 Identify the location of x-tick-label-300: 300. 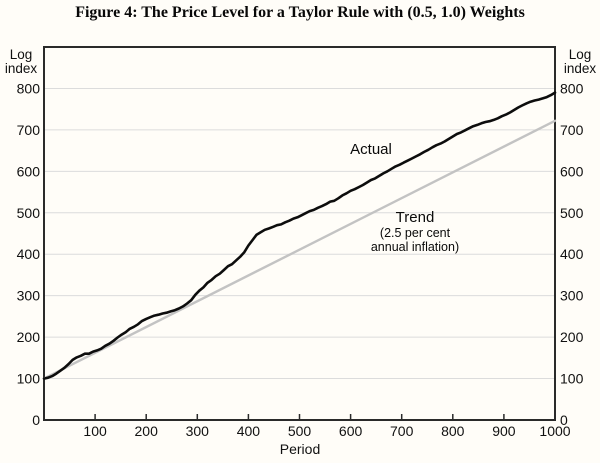
(198, 431).